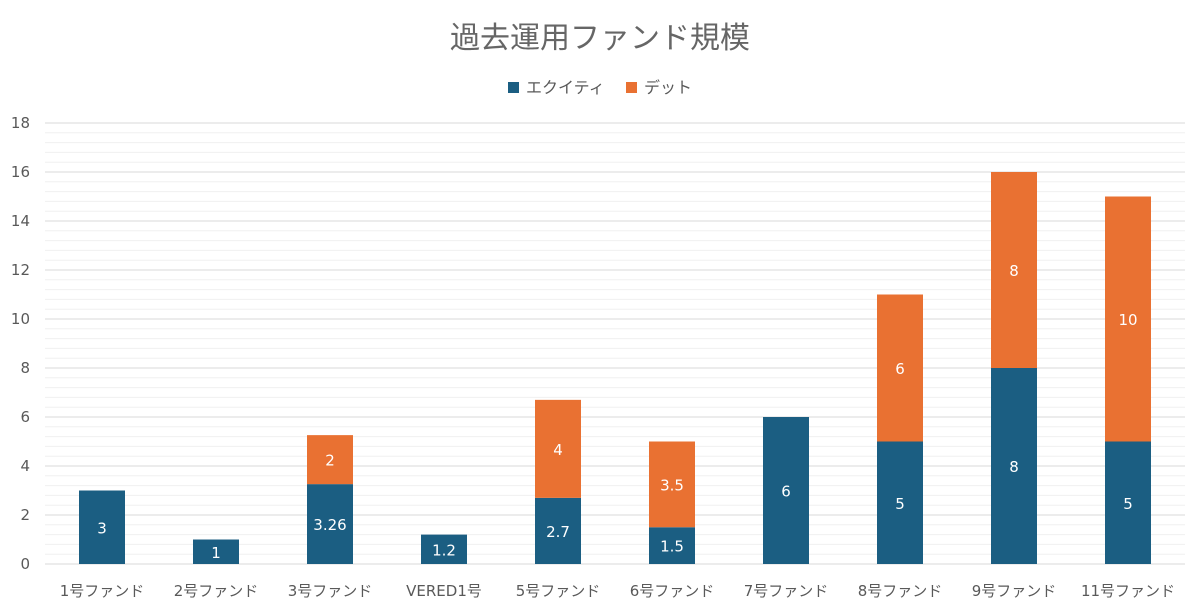  What do you see at coordinates (668, 87) in the screenshot?
I see `legend-label-debt: デット` at bounding box center [668, 87].